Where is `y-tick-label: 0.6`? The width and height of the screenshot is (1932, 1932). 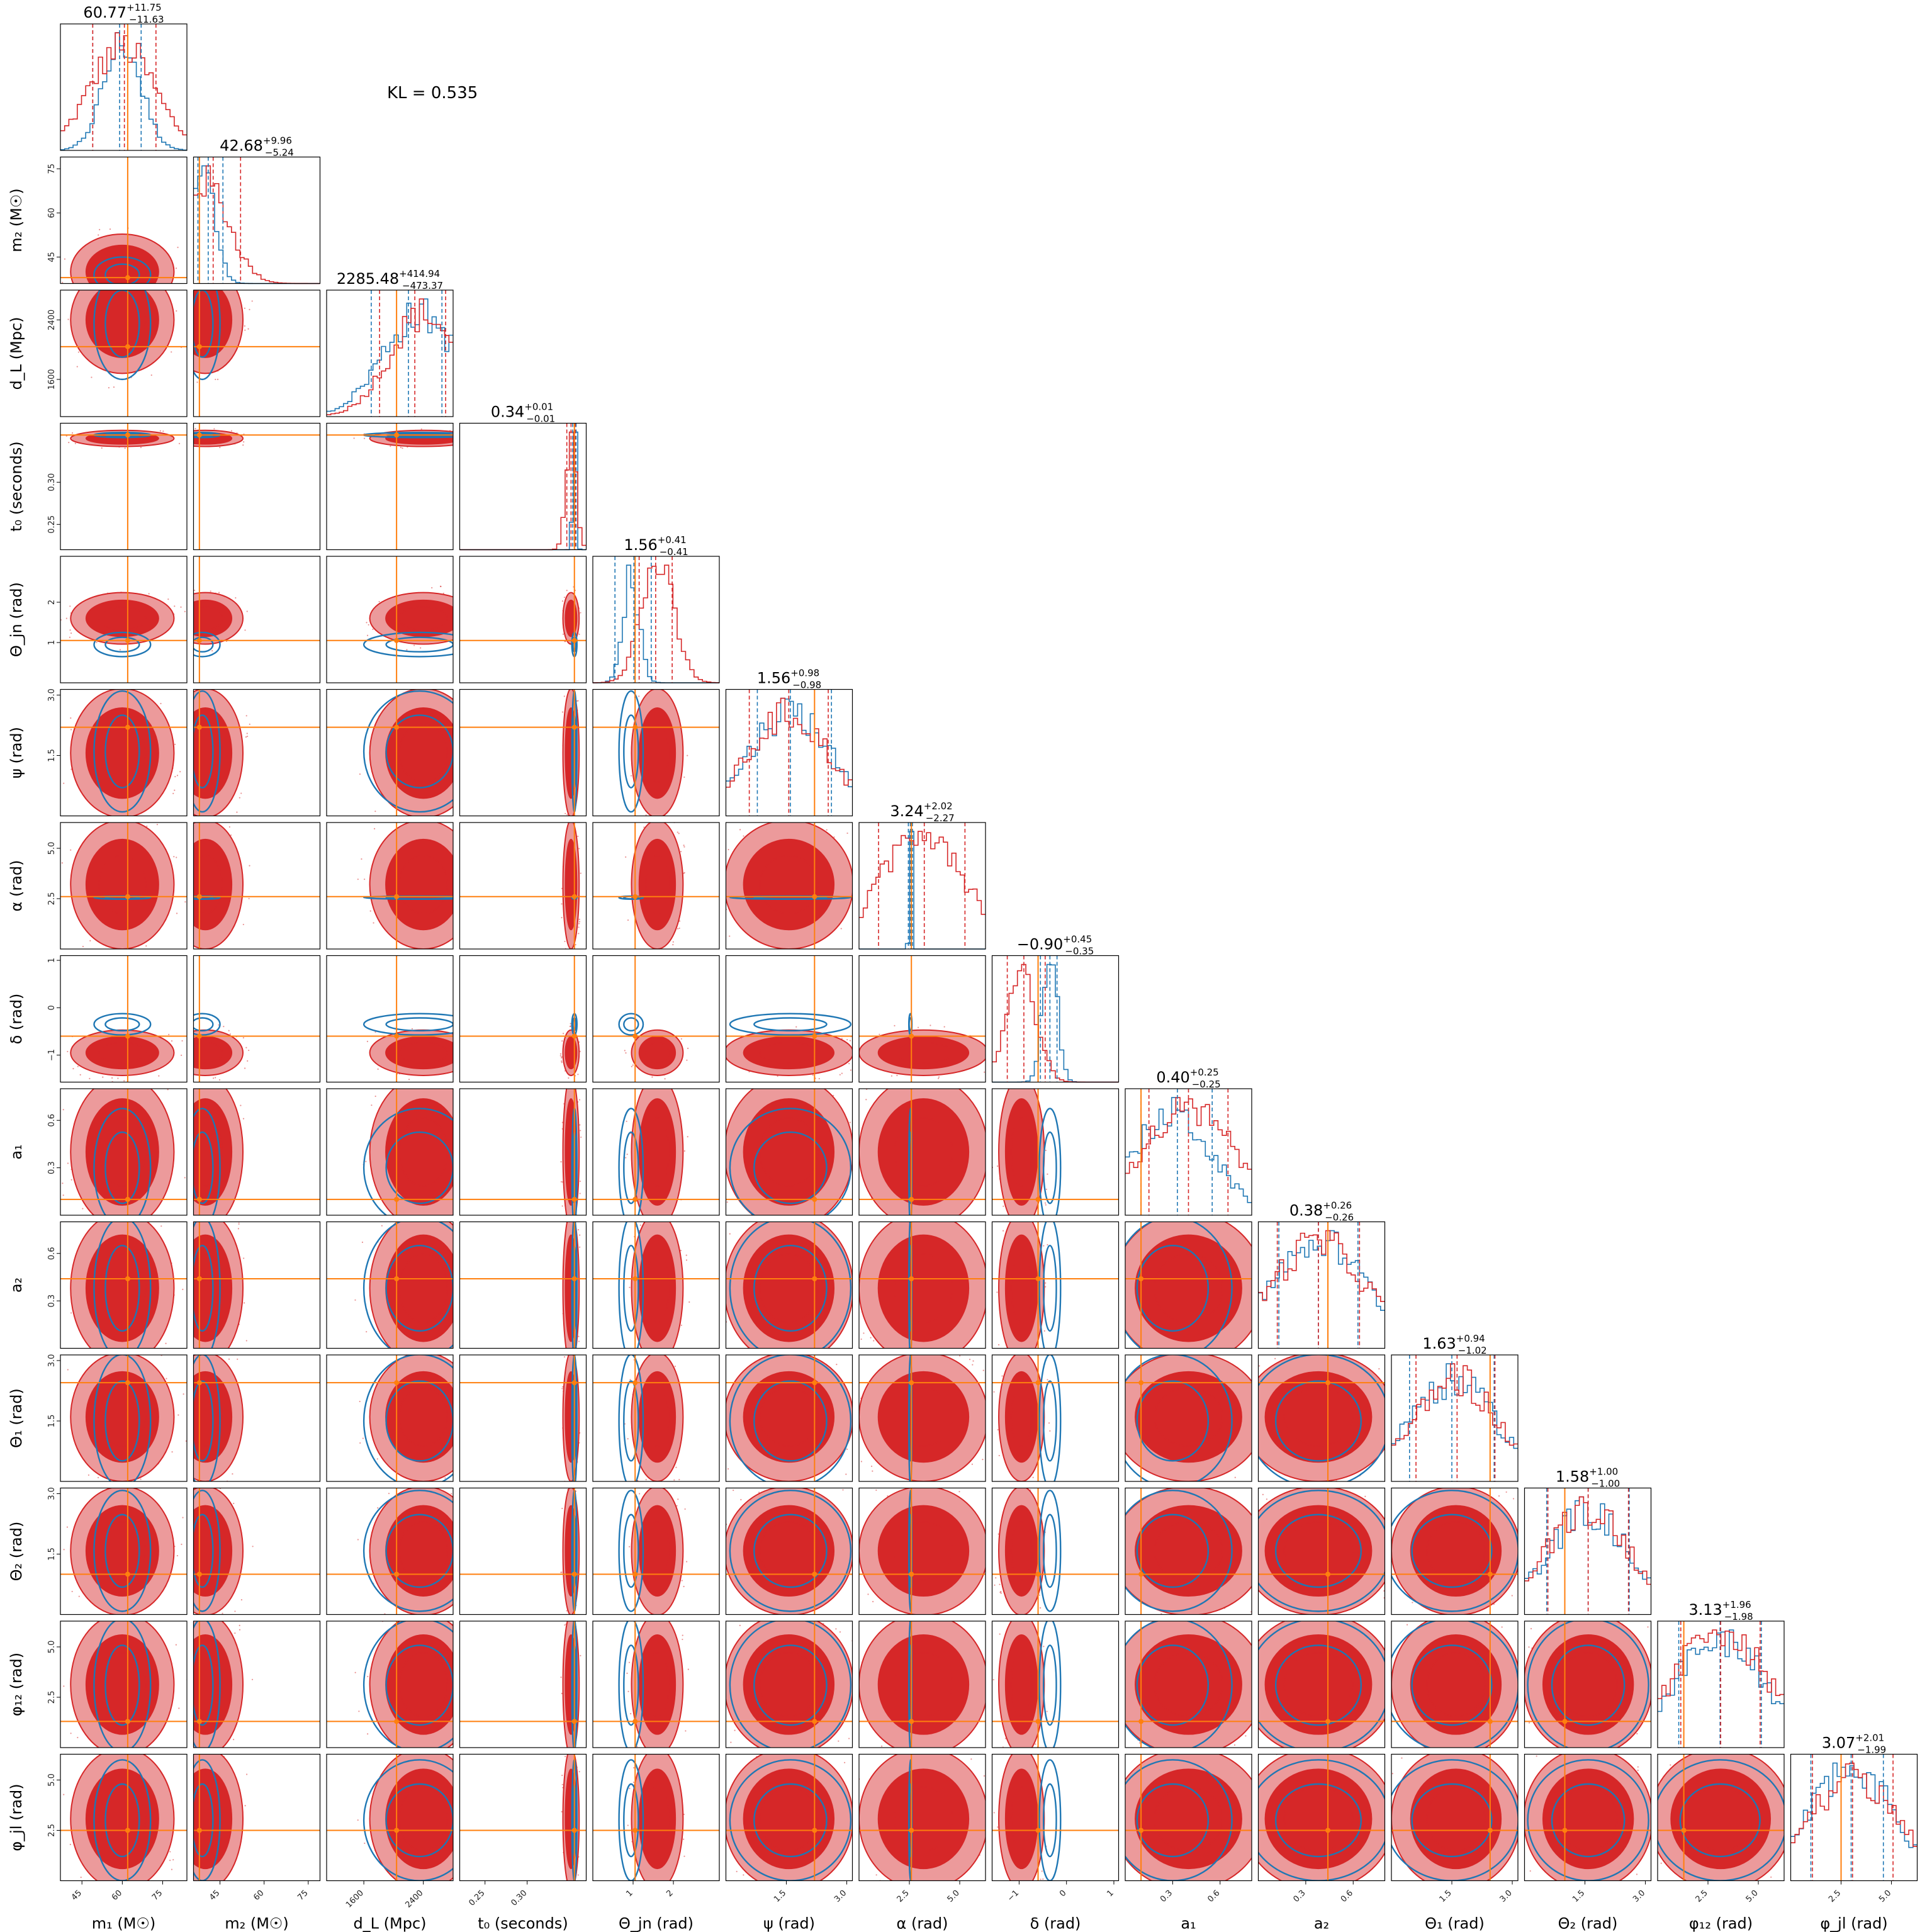 y-tick-label: 0.6 is located at coordinates (52, 1253).